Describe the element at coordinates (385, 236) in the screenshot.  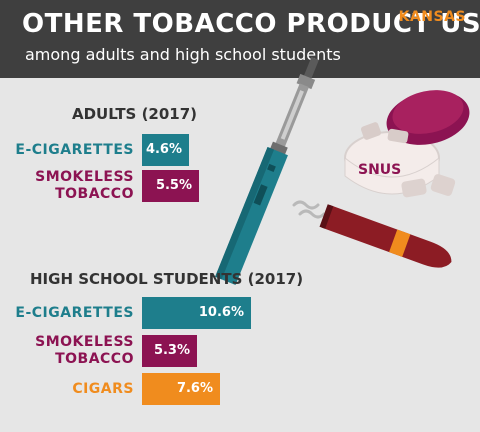
I see `cigar-icon` at that location.